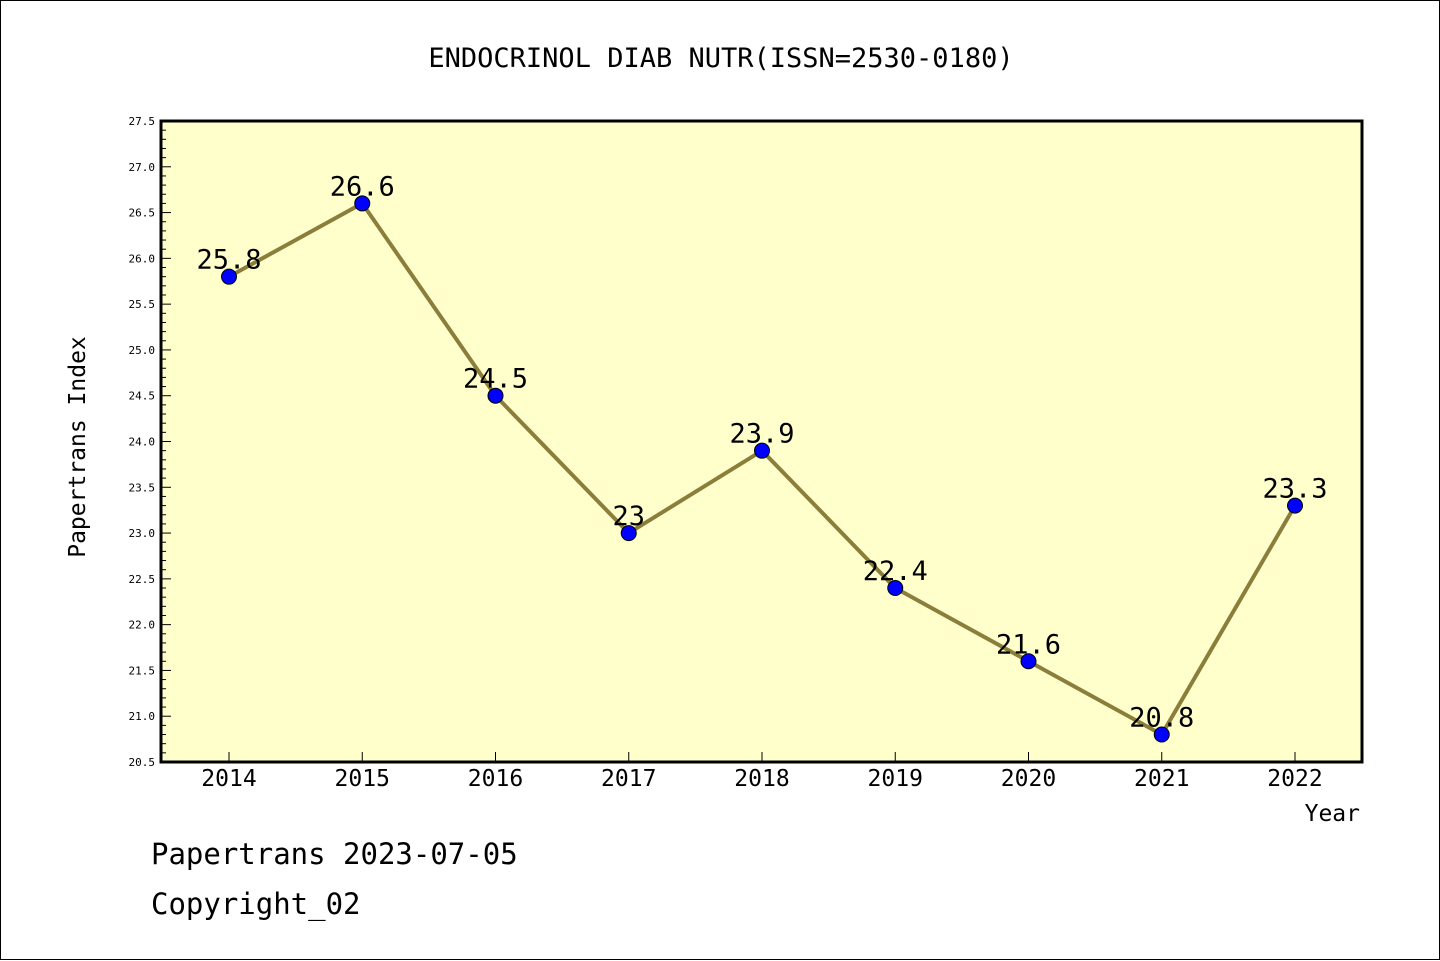 Image resolution: width=1440 pixels, height=961 pixels. I want to click on x-tick-label: 2014, so click(228, 779).